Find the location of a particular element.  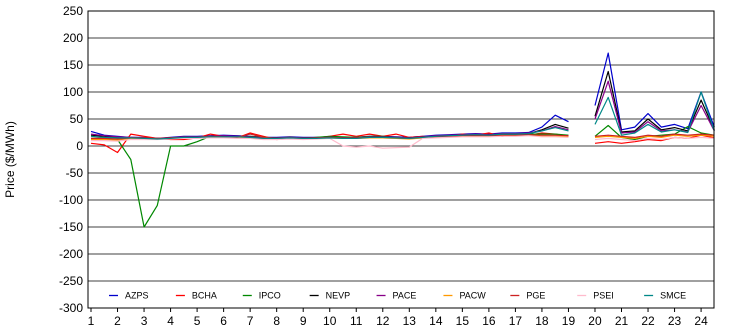

x-tick-label: 6 is located at coordinates (223, 321).